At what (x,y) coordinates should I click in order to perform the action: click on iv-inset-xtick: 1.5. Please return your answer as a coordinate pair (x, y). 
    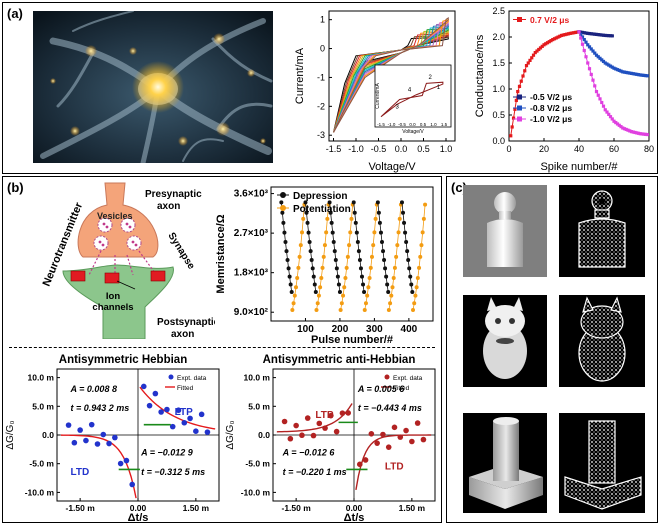
    Looking at the image, I should click on (444, 124).